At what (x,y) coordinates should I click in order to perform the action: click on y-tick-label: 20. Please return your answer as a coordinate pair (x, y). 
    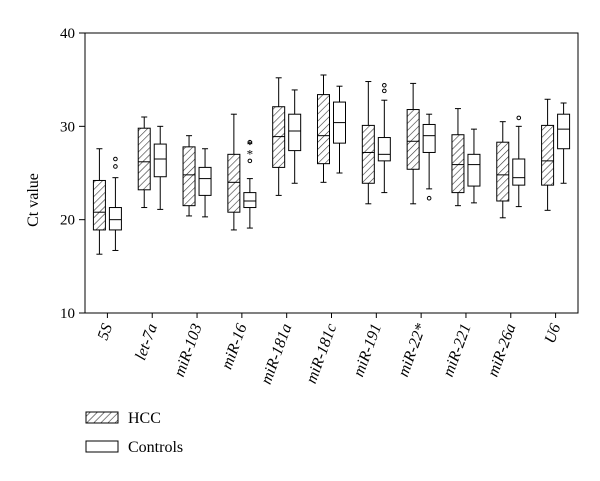
    Looking at the image, I should click on (67, 221).